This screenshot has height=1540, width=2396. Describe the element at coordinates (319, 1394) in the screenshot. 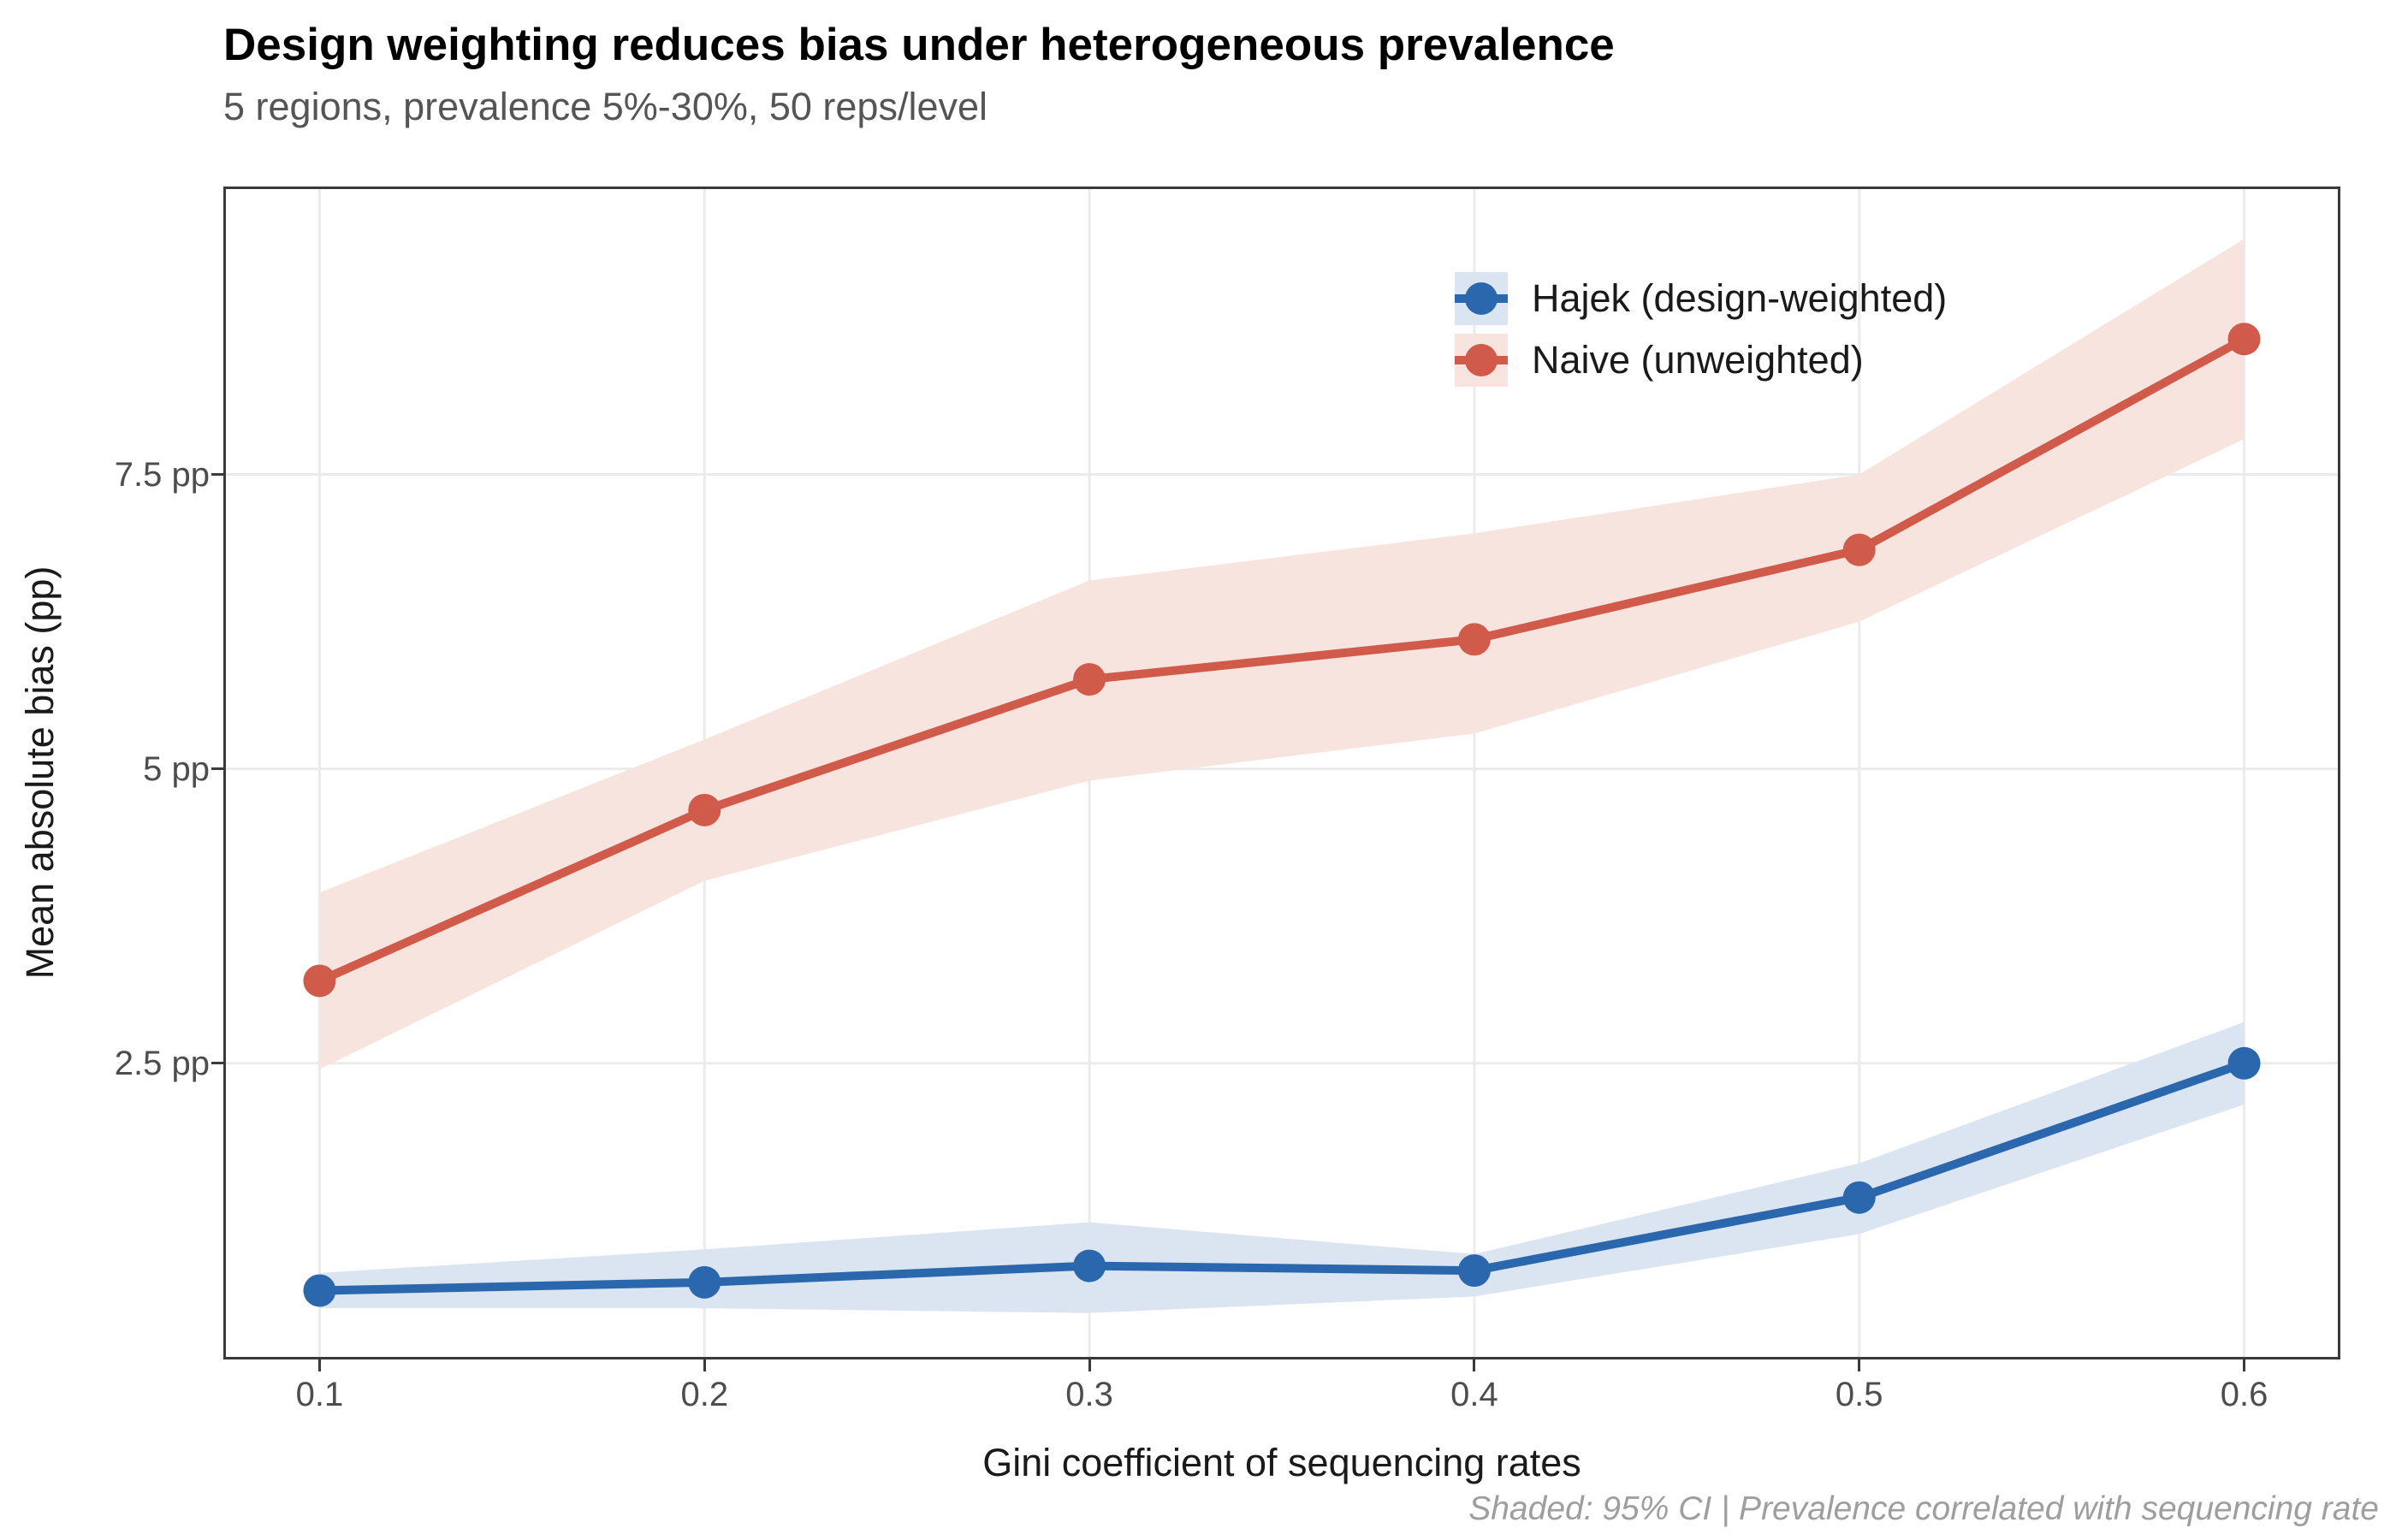

I see `x-tick-label: 0.1` at that location.